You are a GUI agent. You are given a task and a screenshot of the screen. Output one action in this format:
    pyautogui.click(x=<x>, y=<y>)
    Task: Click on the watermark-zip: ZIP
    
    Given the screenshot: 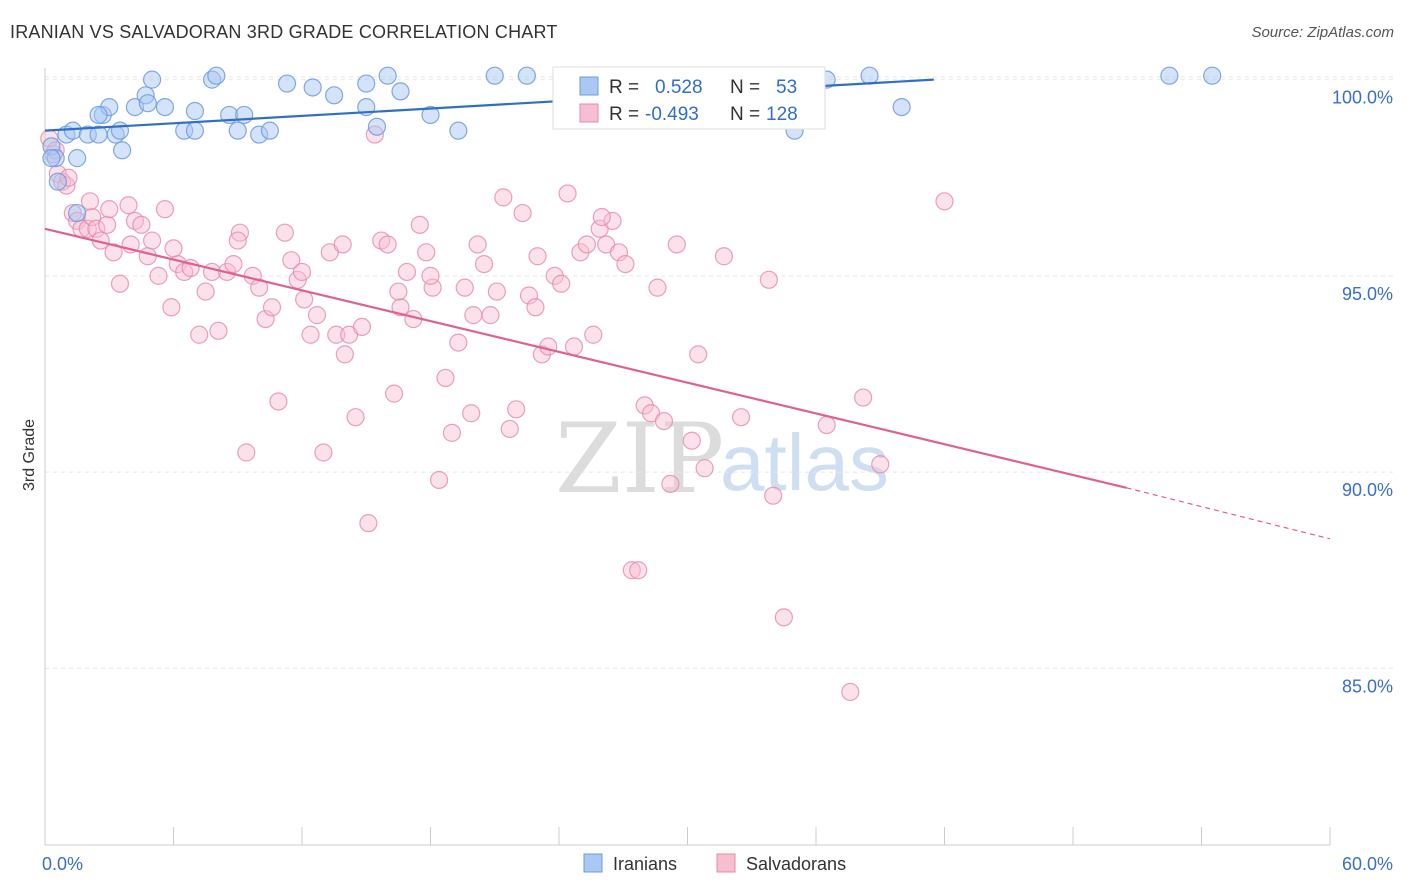 What is the action you would take?
    pyautogui.click(x=639, y=459)
    